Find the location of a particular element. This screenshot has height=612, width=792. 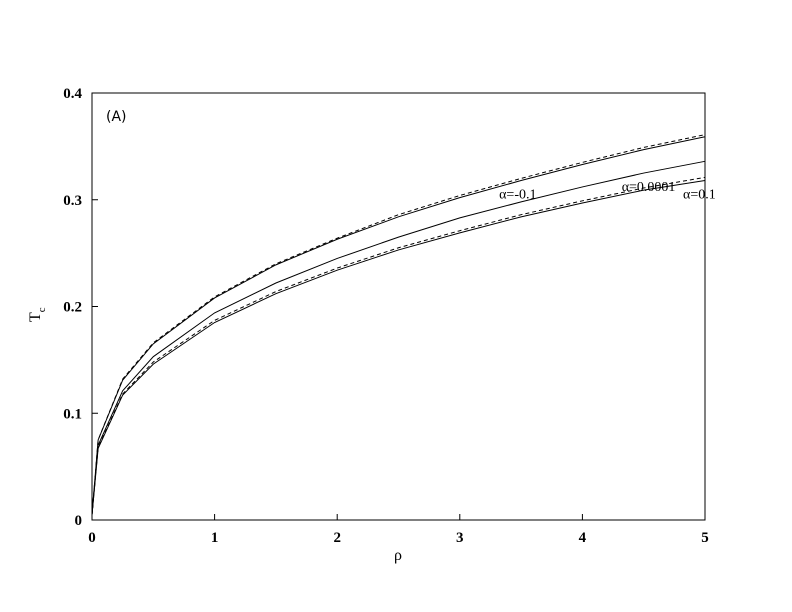

x-tick-label: 1 is located at coordinates (215, 538).